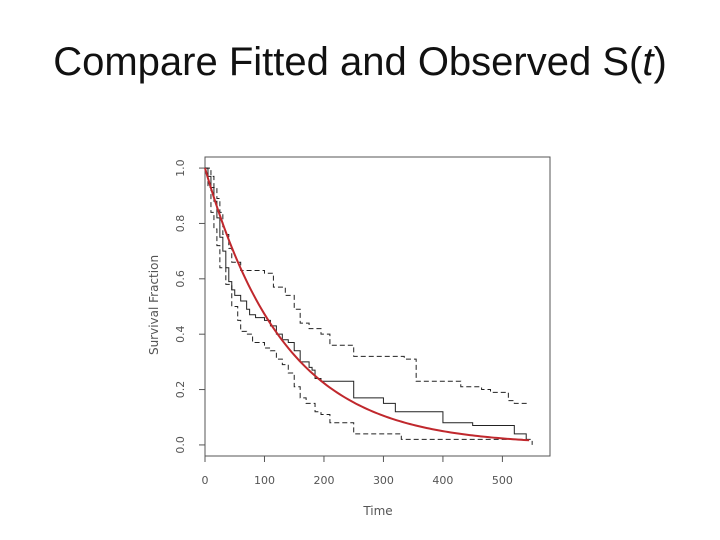 The width and height of the screenshot is (720, 540). I want to click on y-axis-title: Survival Fraction, so click(154, 305).